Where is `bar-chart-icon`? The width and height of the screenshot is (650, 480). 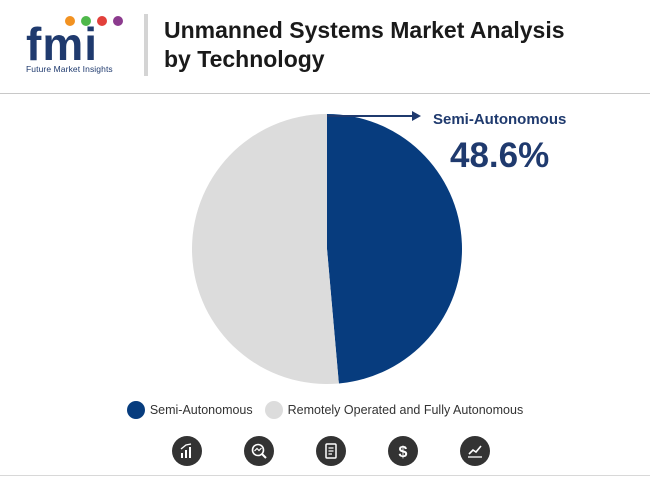 bar-chart-icon is located at coordinates (187, 451).